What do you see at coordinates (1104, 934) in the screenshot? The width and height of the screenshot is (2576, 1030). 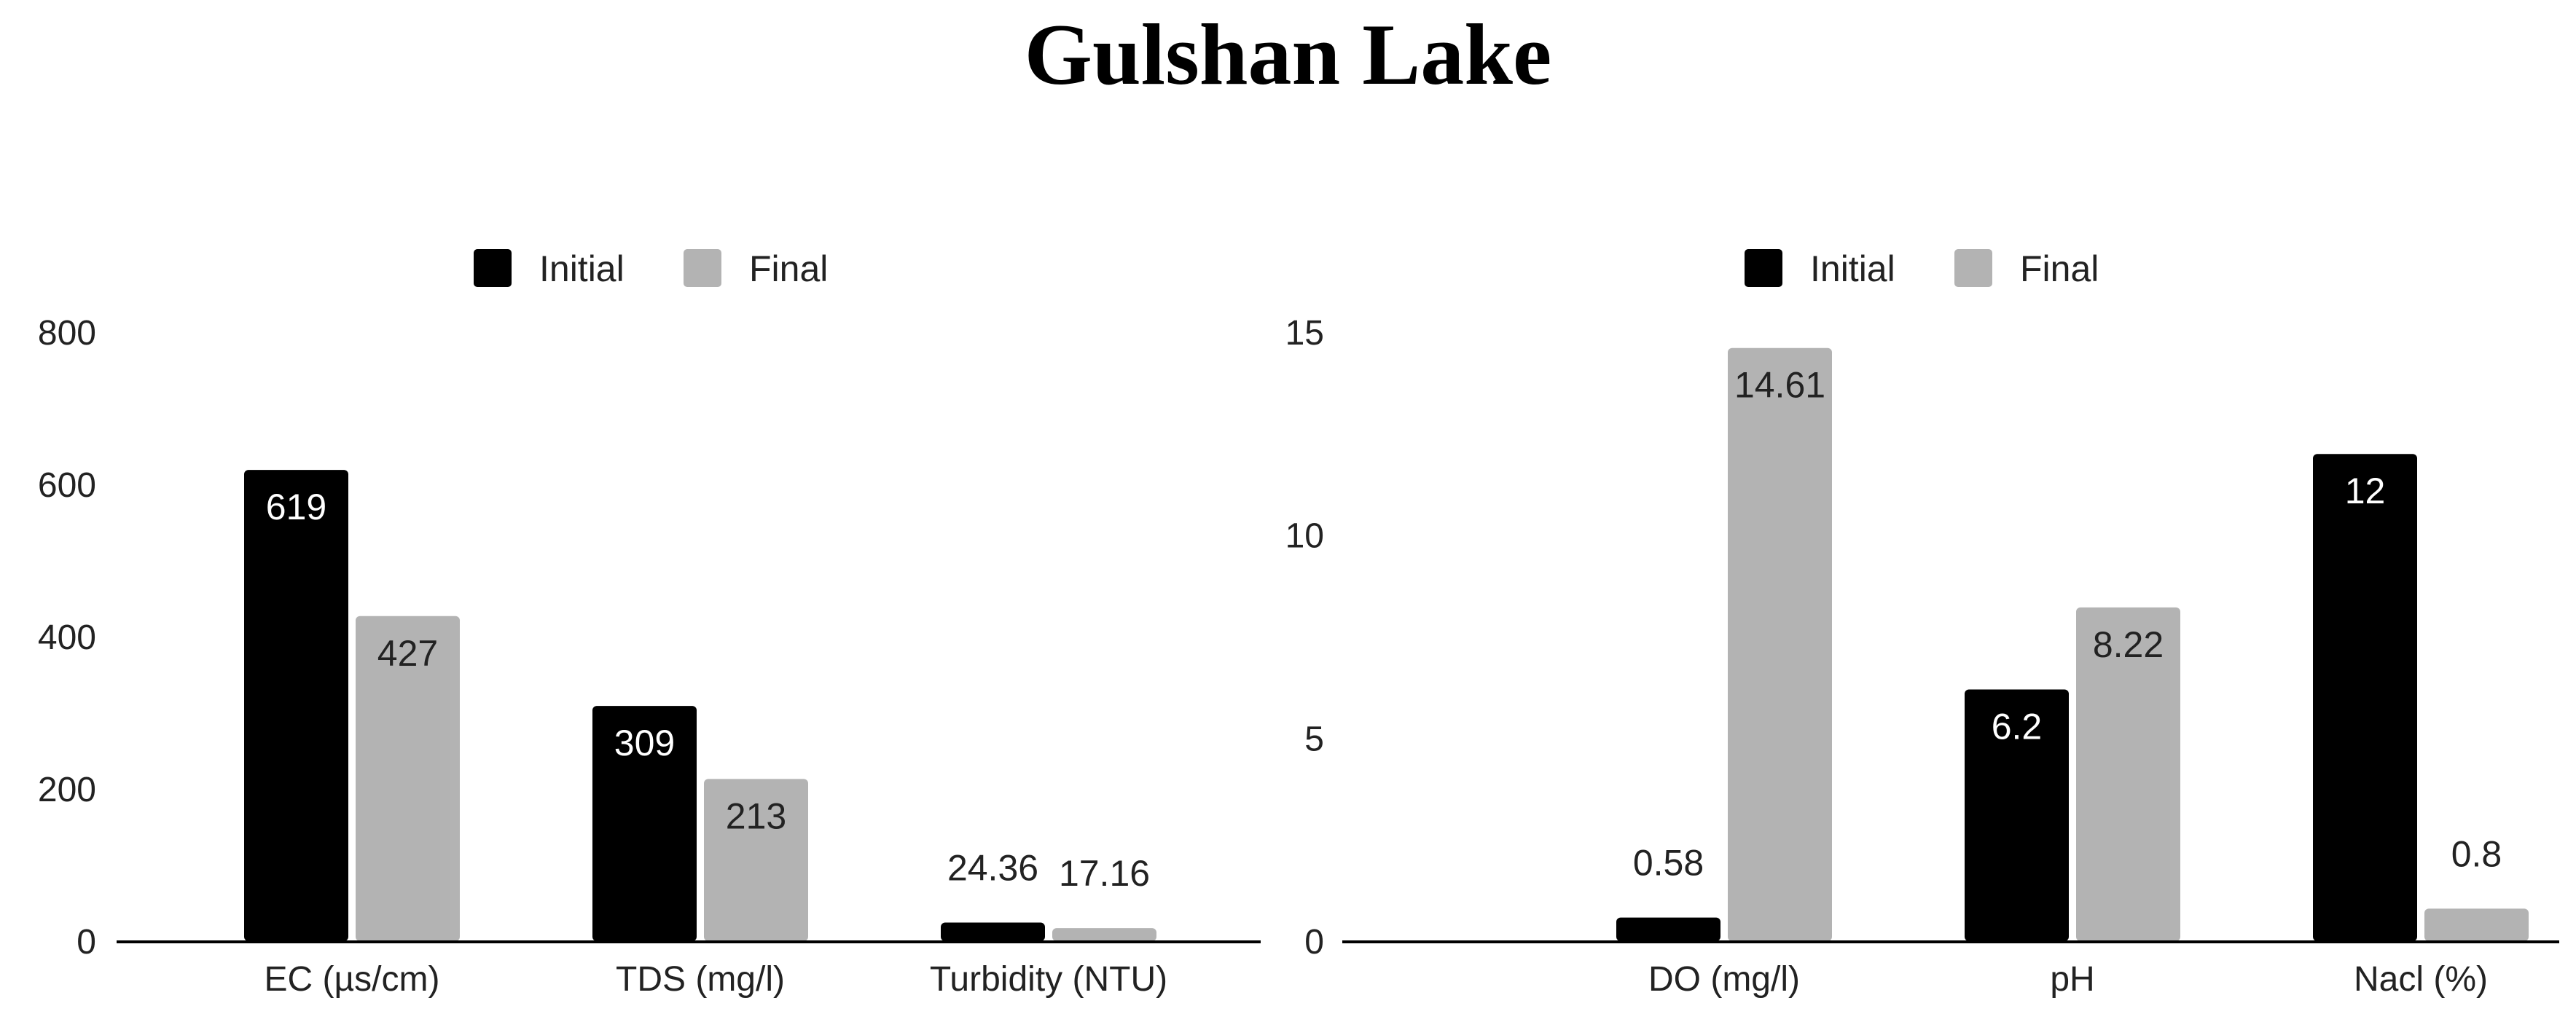 I see `bar-final-turbidity-ntu` at bounding box center [1104, 934].